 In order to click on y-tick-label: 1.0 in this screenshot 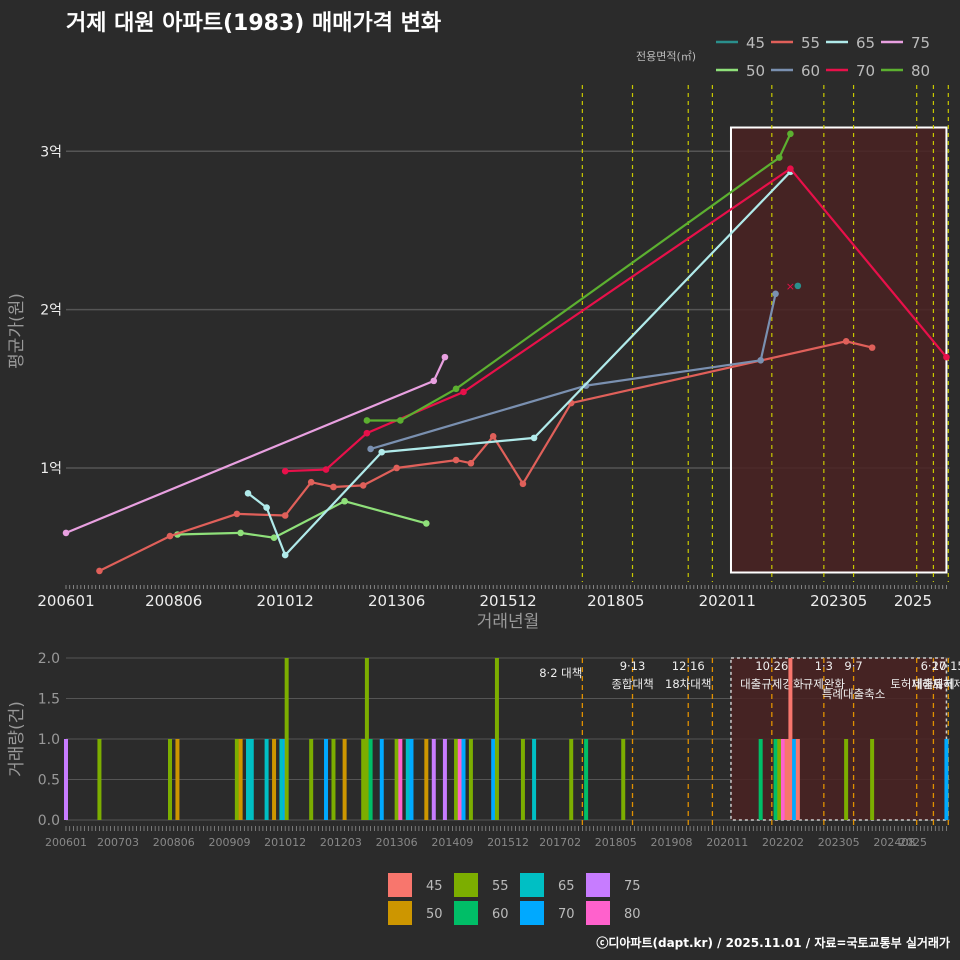, I will do `click(49, 740)`.